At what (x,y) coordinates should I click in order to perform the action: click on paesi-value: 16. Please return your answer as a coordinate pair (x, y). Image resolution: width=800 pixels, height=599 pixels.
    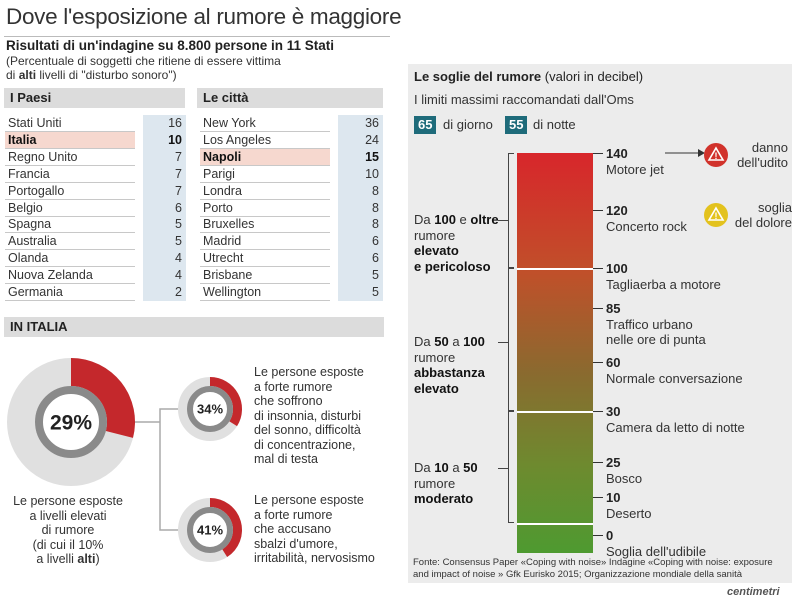
    Looking at the image, I should click on (164, 123).